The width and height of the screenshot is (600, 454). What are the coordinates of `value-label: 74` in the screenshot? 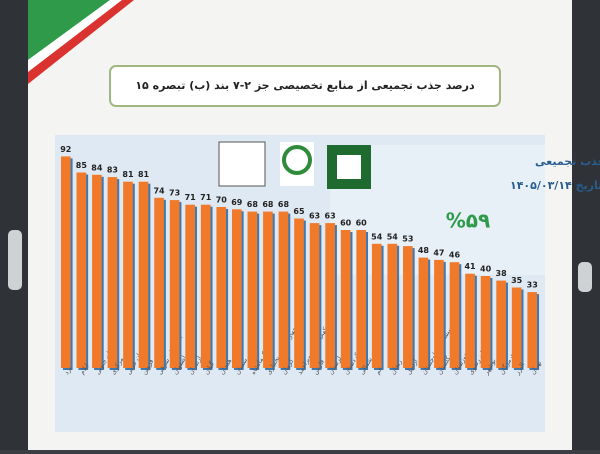 It's located at (159, 190).